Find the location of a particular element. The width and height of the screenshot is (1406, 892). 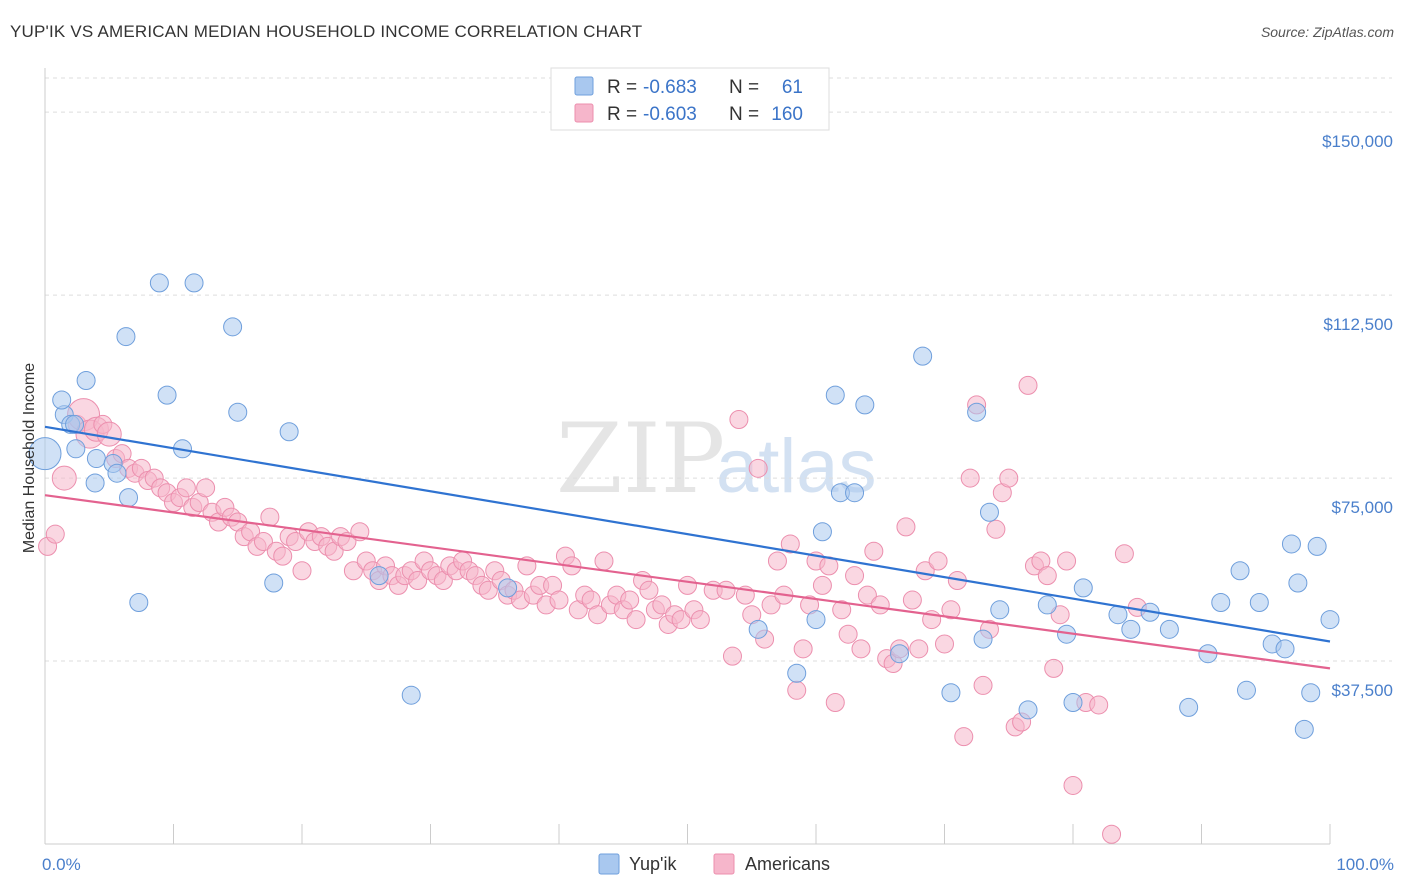

legend-swatch-yupik is located at coordinates (584, 86).